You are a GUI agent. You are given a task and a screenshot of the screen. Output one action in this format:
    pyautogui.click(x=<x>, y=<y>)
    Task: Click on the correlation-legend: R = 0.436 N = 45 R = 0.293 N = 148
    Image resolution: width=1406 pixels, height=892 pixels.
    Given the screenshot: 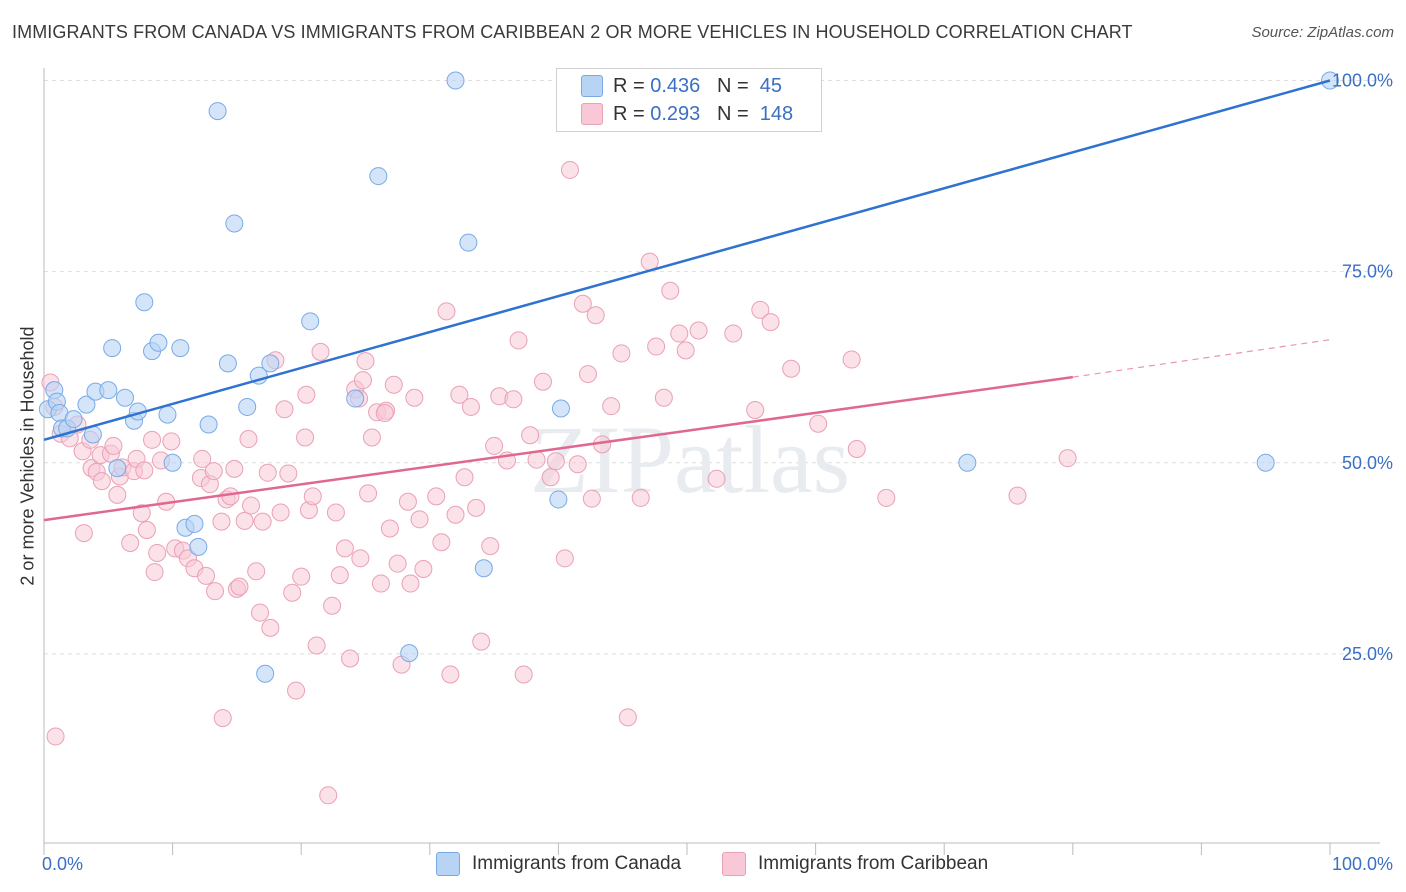 What is the action you would take?
    pyautogui.click(x=689, y=100)
    